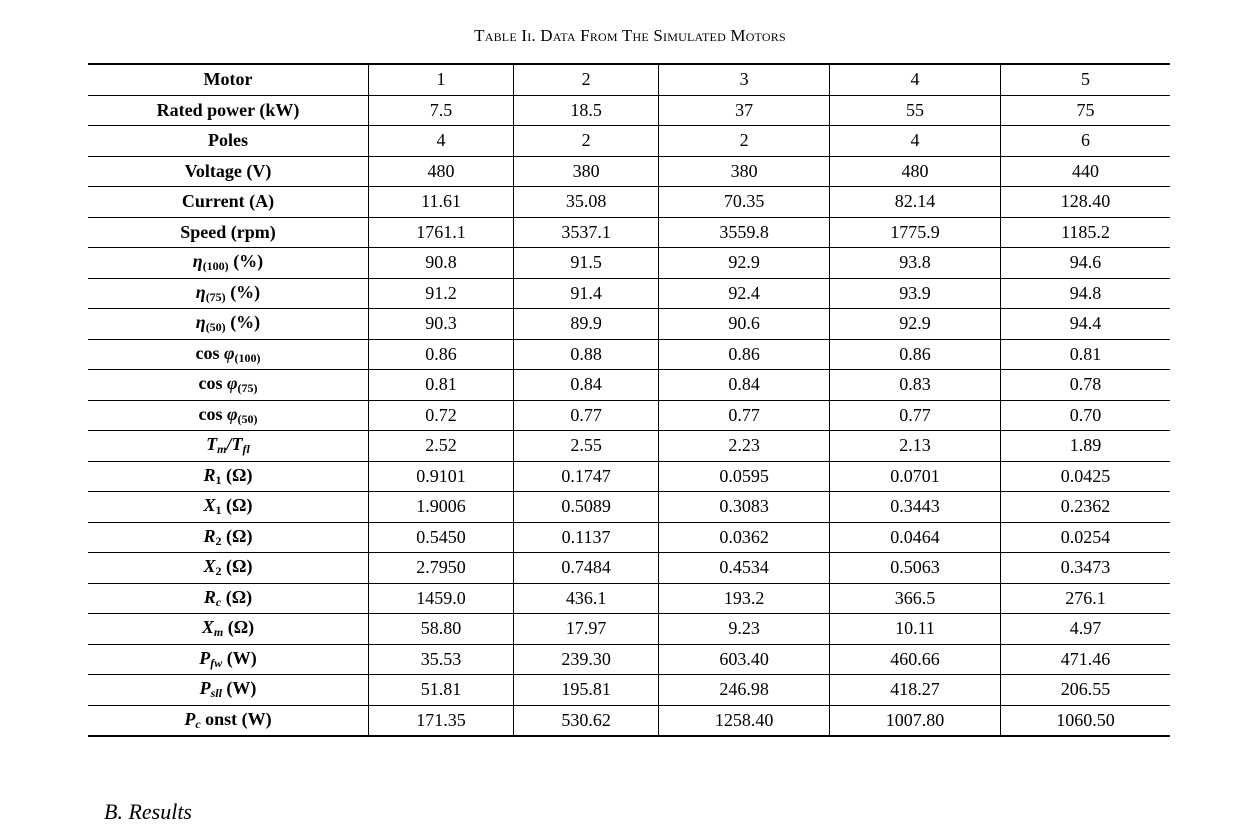 The height and width of the screenshot is (833, 1248). What do you see at coordinates (915, 202) in the screenshot?
I see `table-cell: 82.14` at bounding box center [915, 202].